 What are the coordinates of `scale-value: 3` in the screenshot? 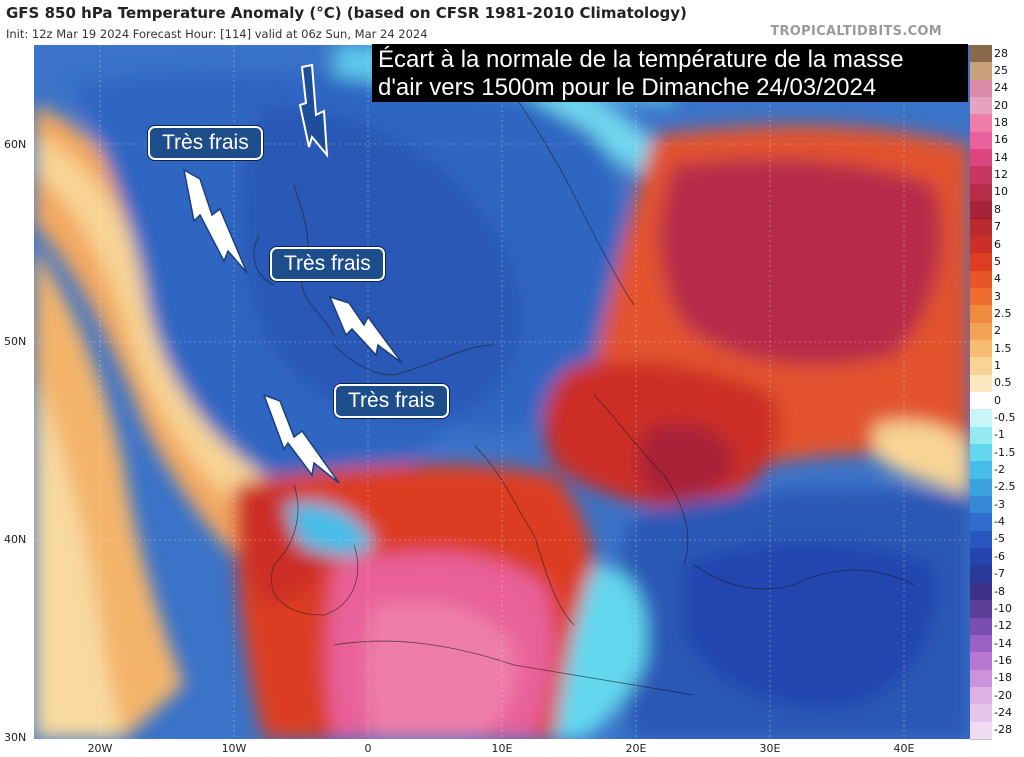 It's located at (997, 296).